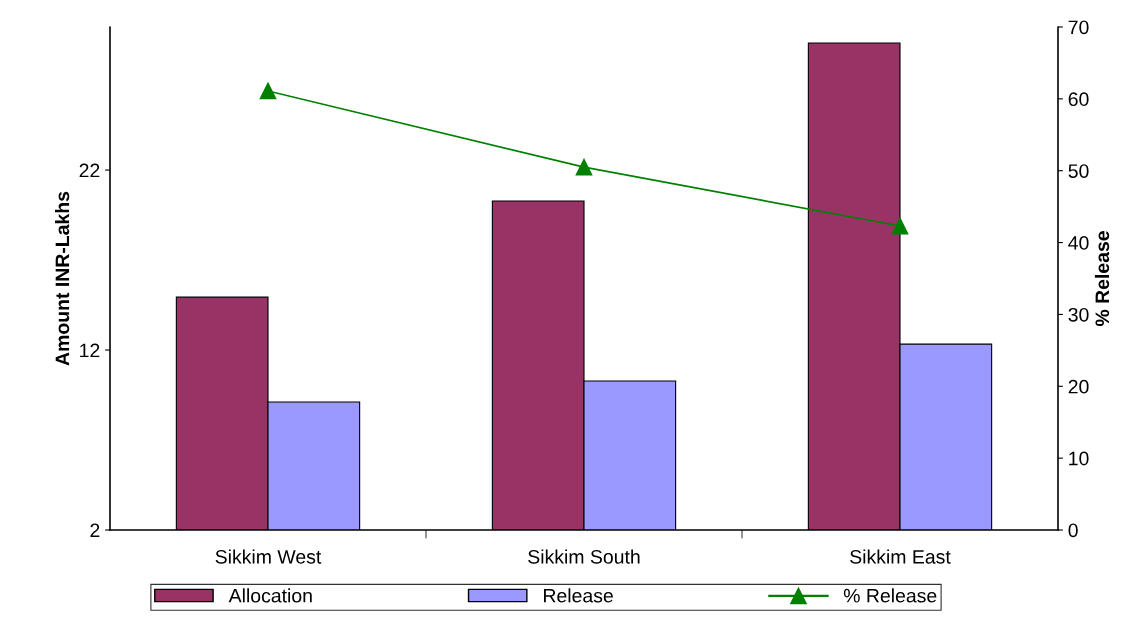 Image resolution: width=1145 pixels, height=628 pixels. What do you see at coordinates (268, 556) in the screenshot?
I see `x-tick-label: Sikkim West` at bounding box center [268, 556].